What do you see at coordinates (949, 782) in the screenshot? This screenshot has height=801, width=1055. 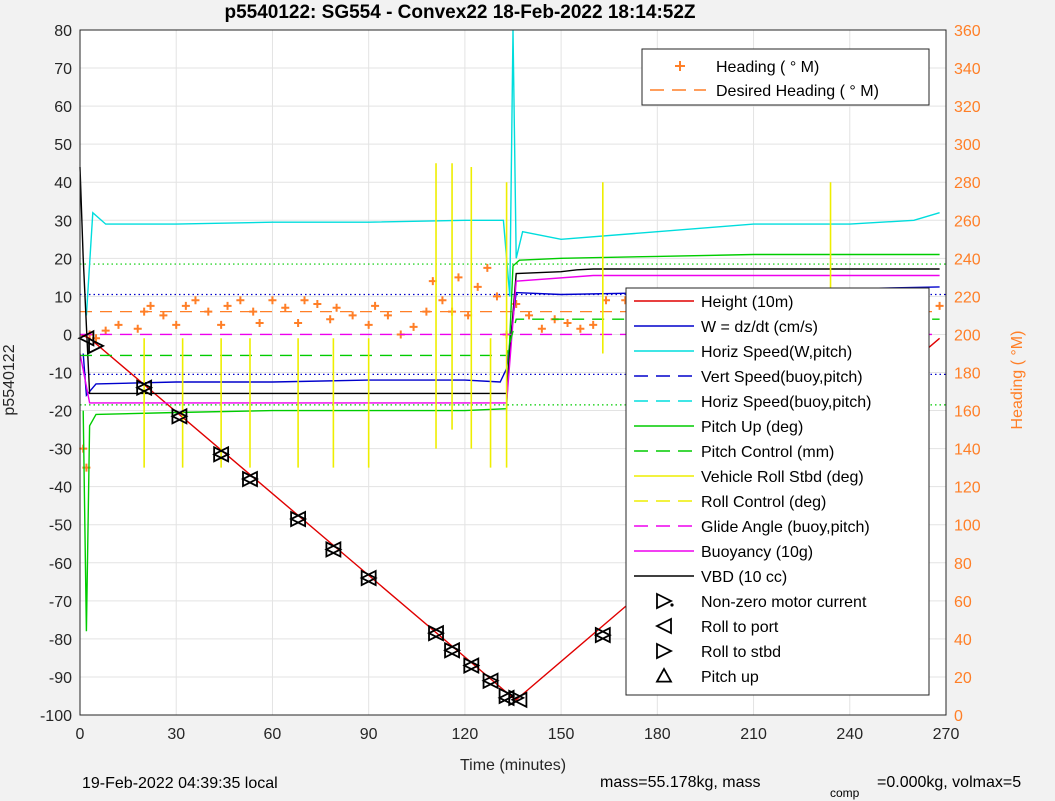 I see `footer-volmax: =0.000kg, volmax=5` at bounding box center [949, 782].